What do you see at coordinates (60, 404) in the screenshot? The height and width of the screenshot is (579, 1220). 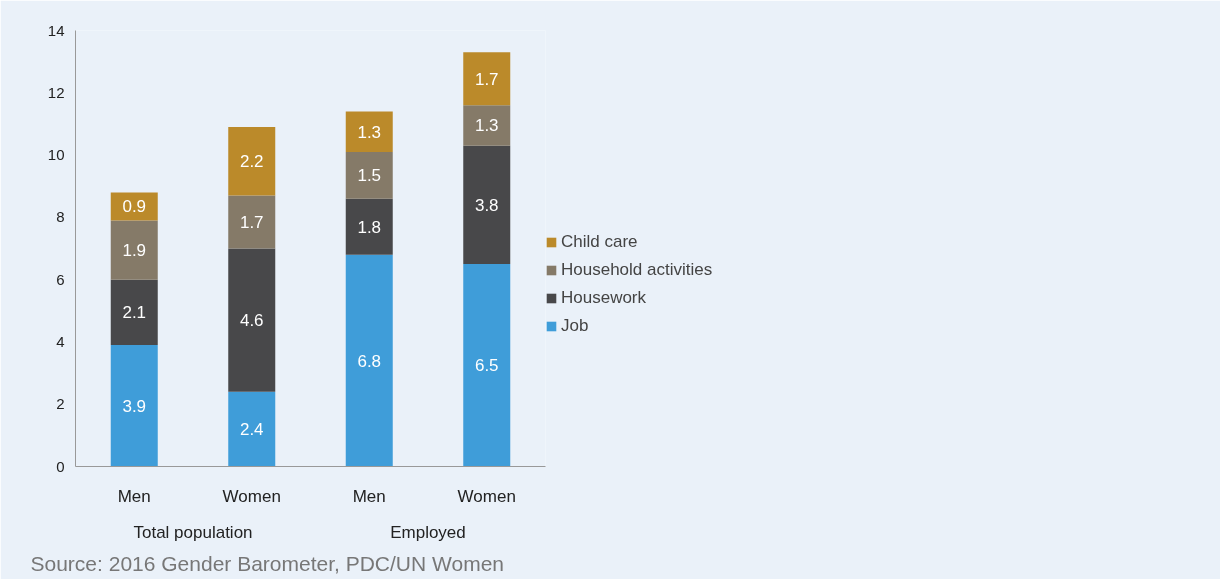 I see `y-tick-label: 2` at bounding box center [60, 404].